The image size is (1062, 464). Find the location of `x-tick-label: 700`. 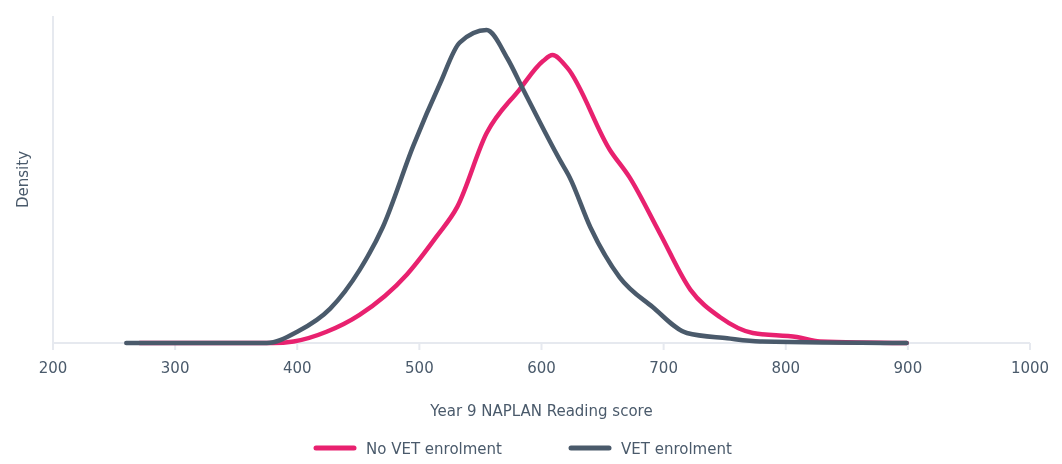

x-tick-label: 700 is located at coordinates (663, 368).